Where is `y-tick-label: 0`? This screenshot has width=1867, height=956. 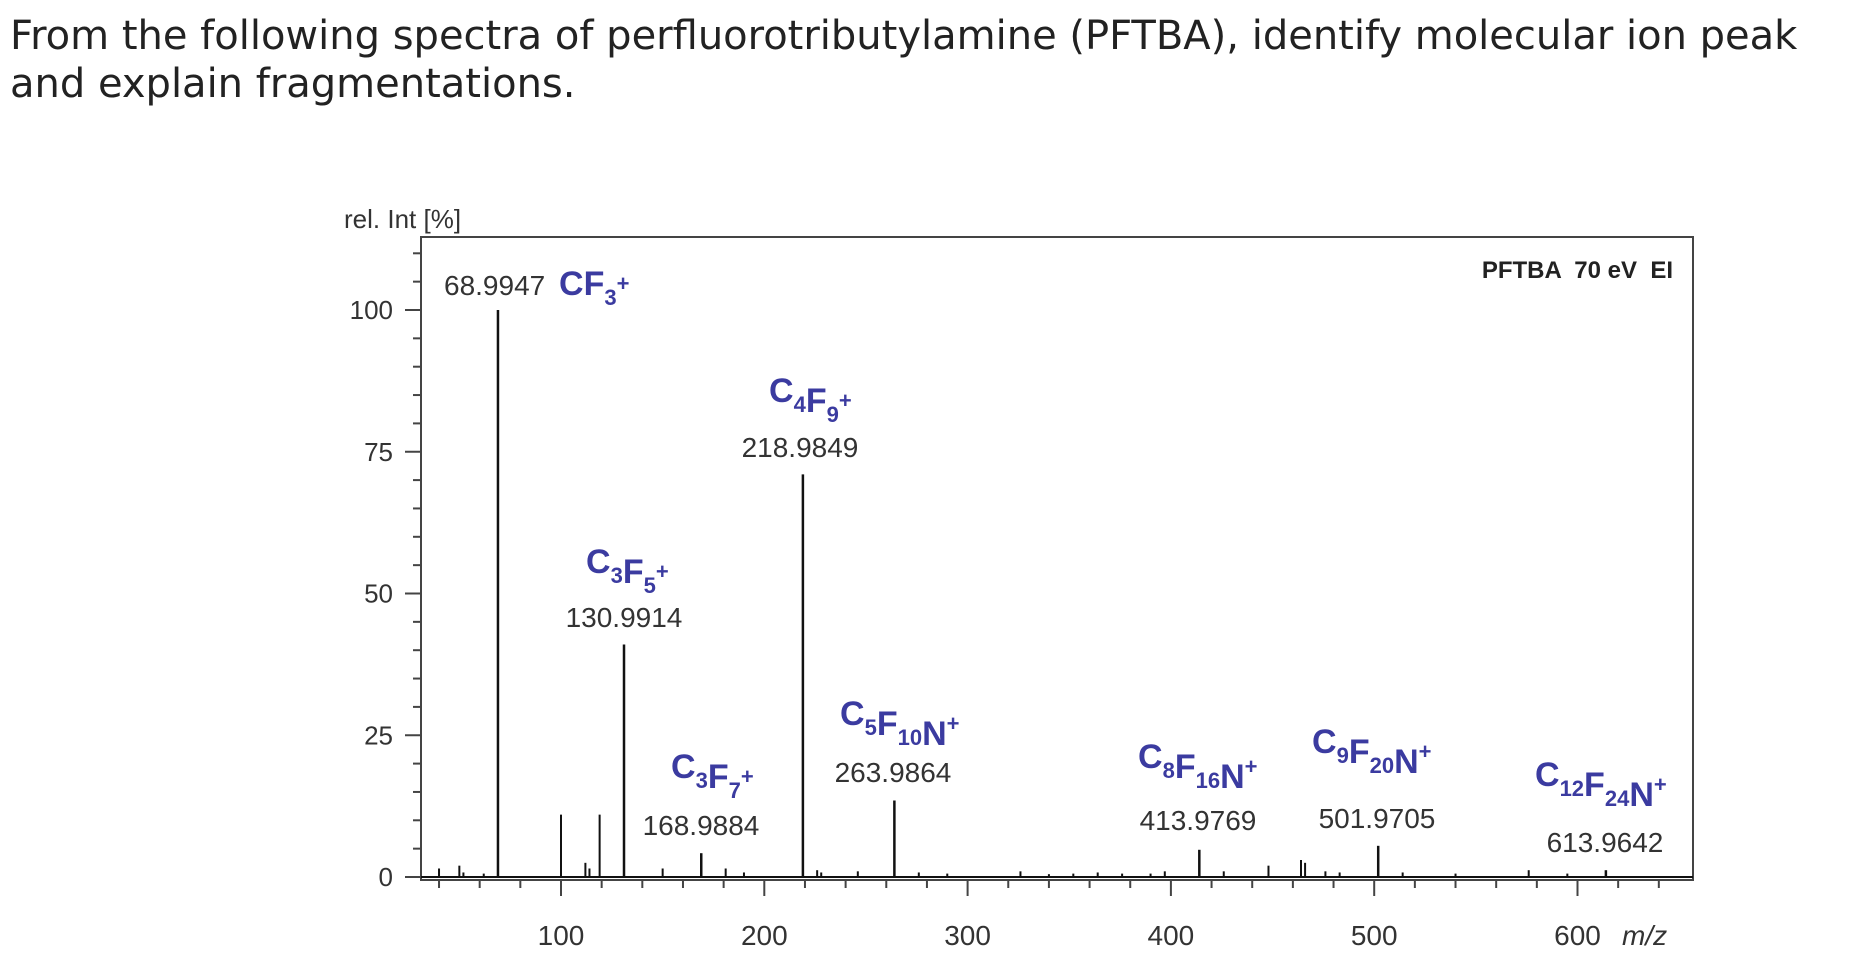
y-tick-label: 0 is located at coordinates (386, 877).